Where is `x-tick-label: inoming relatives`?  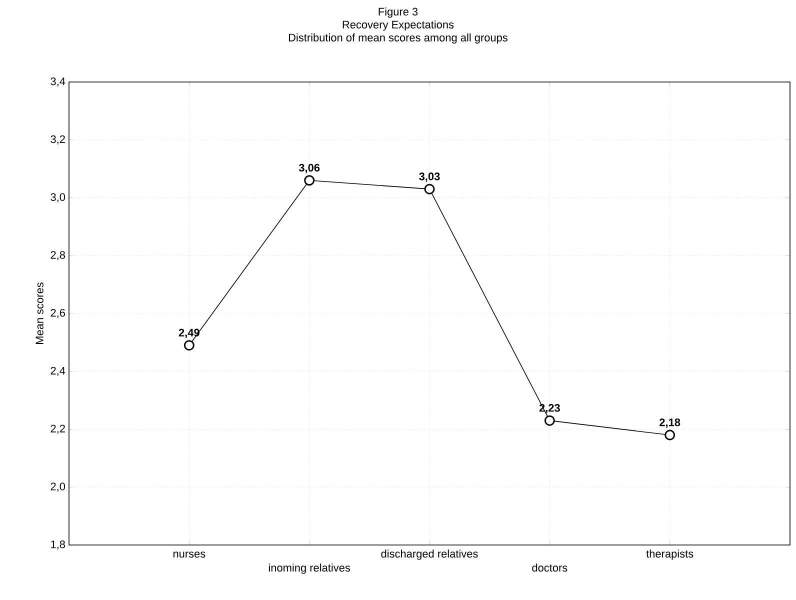 x-tick-label: inoming relatives is located at coordinates (309, 569).